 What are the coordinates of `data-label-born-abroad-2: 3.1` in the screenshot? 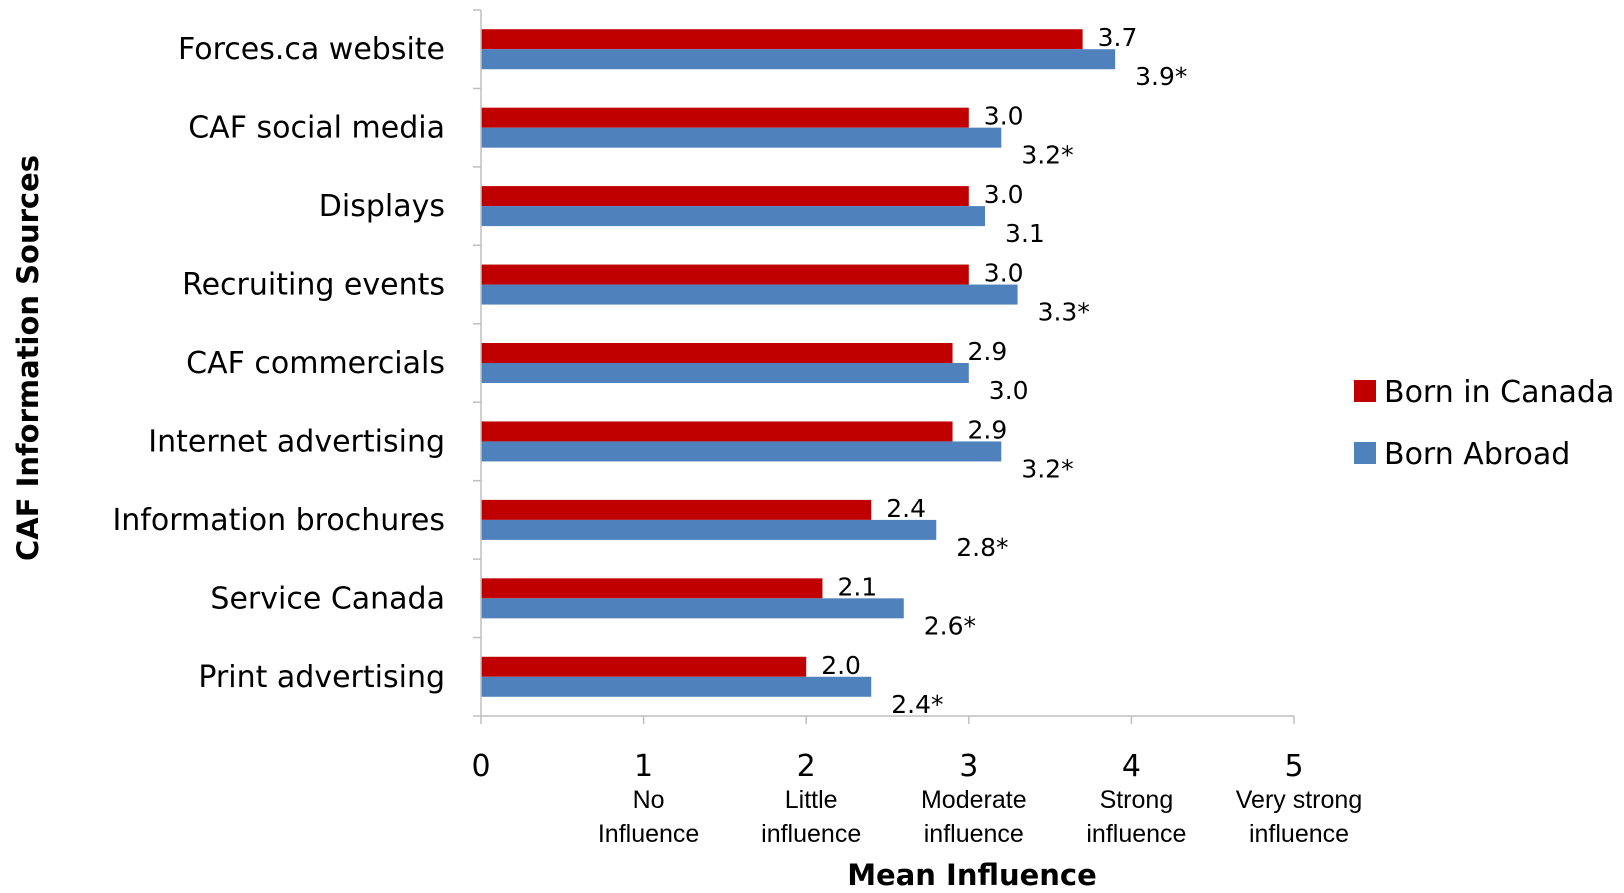 It's located at (1025, 233).